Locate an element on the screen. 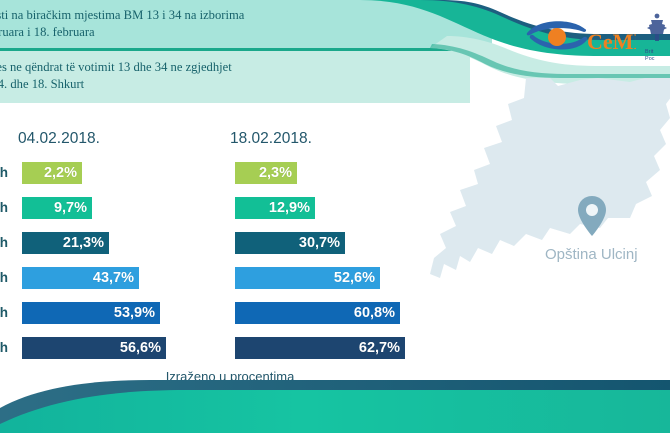  header-title-sq-line2: ura me 4. dhe 18. Shkurt is located at coordinates (42, 83).